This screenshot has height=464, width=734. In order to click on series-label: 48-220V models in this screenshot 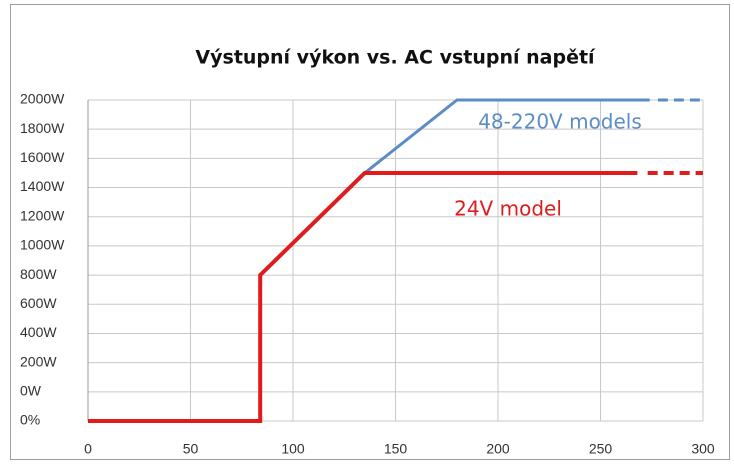, I will do `click(560, 122)`.